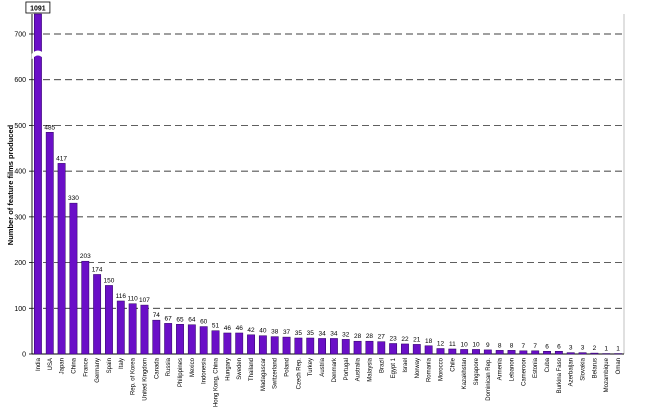 Image resolution: width=672 pixels, height=419 pixels. Describe the element at coordinates (10, 184) in the screenshot. I see `y-axis-label: Number of feature films produced` at that location.